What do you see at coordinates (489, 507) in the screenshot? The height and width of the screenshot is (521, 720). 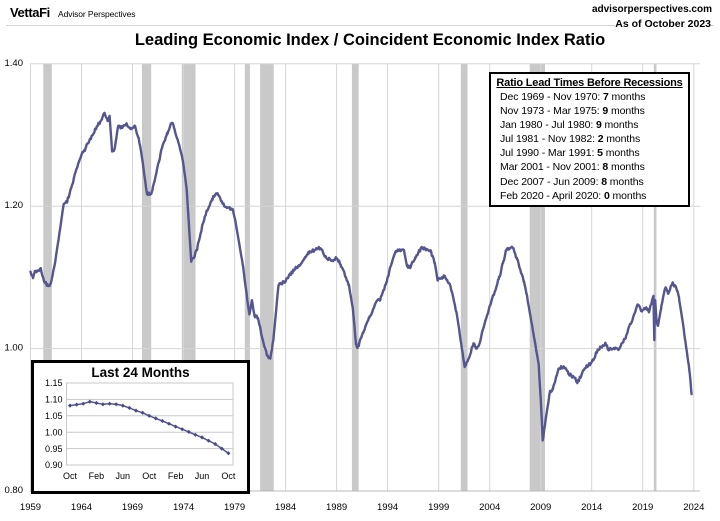 I see `svg-text: 2004` at bounding box center [489, 507].